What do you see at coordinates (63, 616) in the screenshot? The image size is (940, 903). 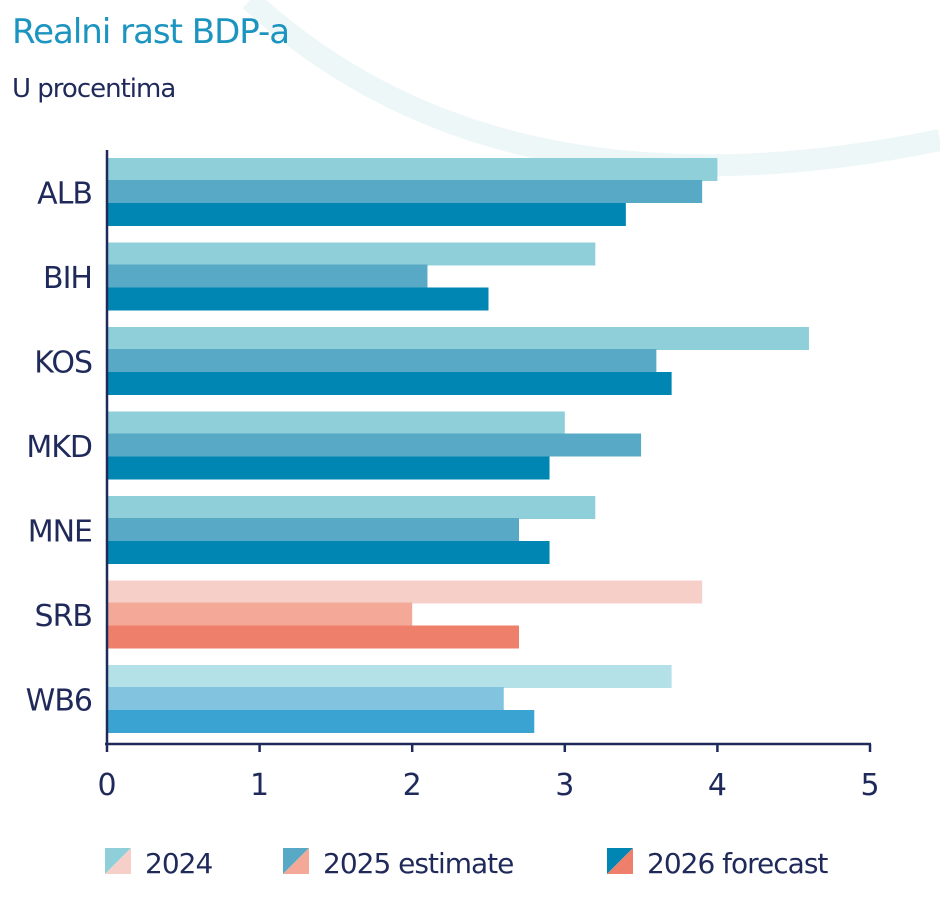 I see `category-label: SRB` at bounding box center [63, 616].